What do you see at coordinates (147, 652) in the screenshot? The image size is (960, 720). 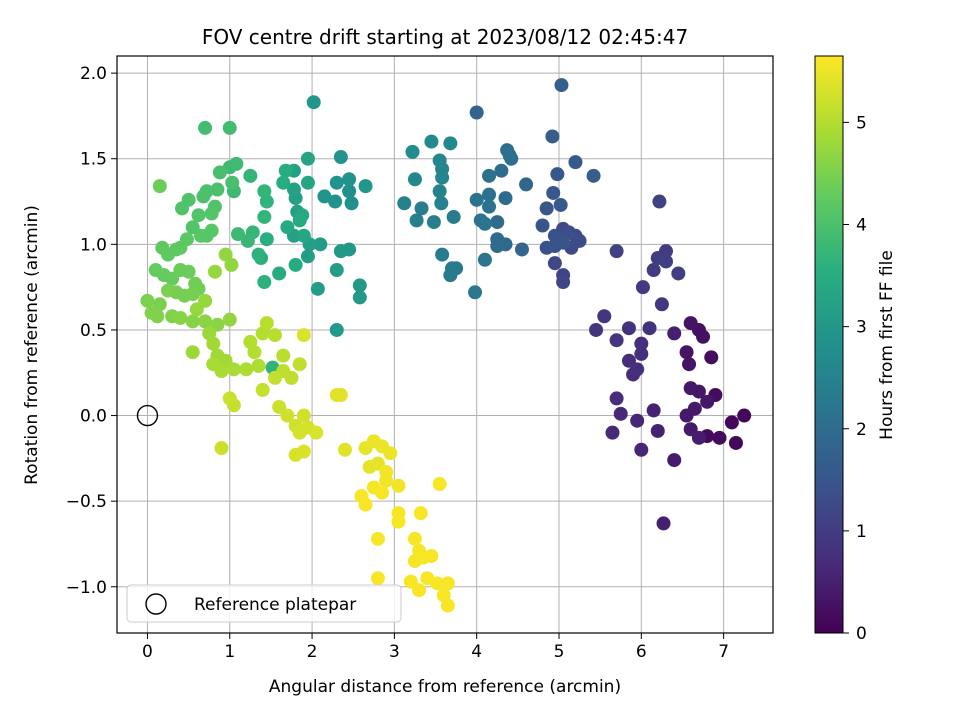 I see `x-tick-label: 0` at bounding box center [147, 652].